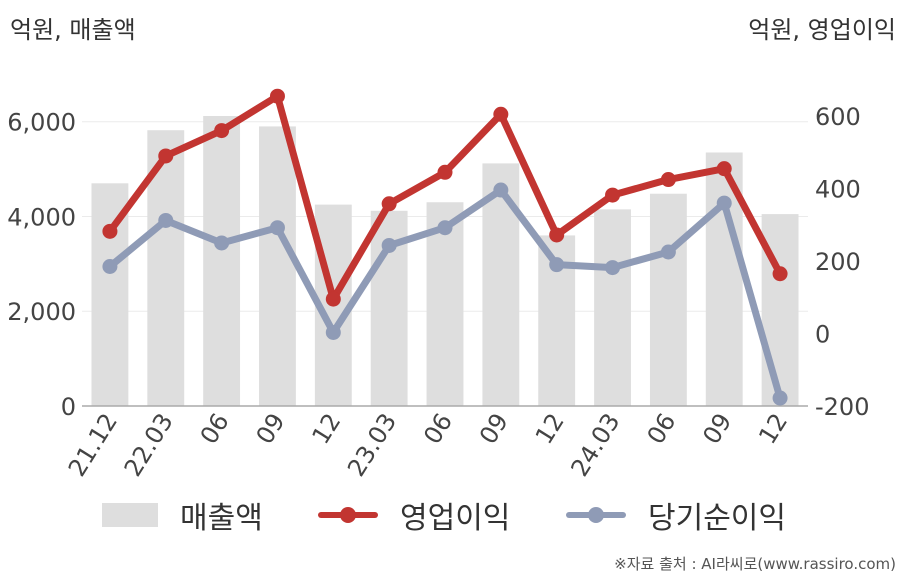 The image size is (908, 580). What do you see at coordinates (838, 262) in the screenshot?
I see `right-axis-tick-label: 200` at bounding box center [838, 262].